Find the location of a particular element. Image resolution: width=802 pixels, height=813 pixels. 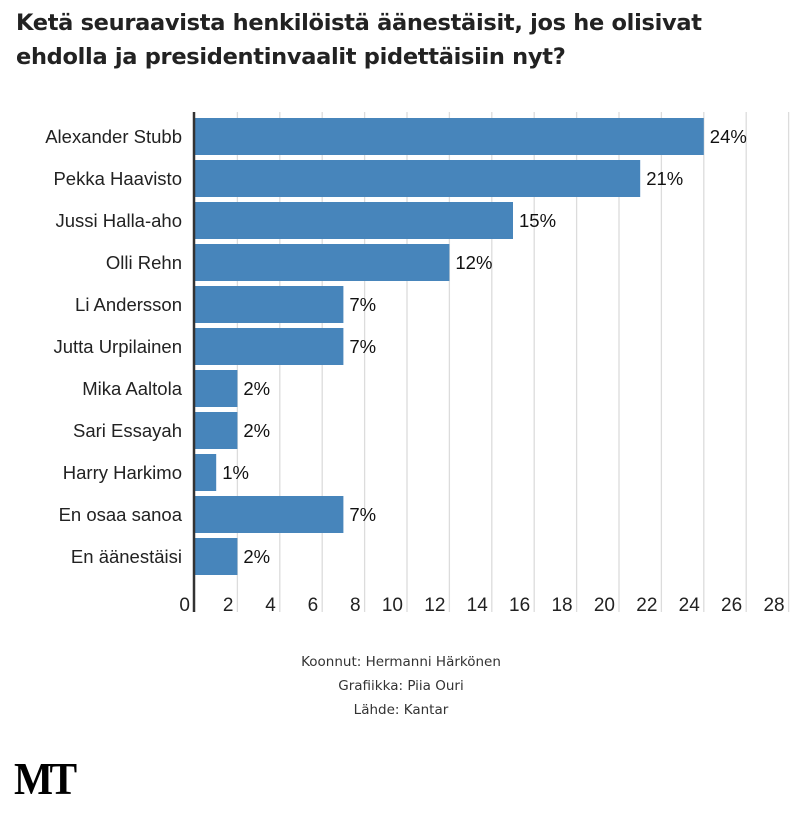

category-label: En osaa sanoa is located at coordinates (121, 514).